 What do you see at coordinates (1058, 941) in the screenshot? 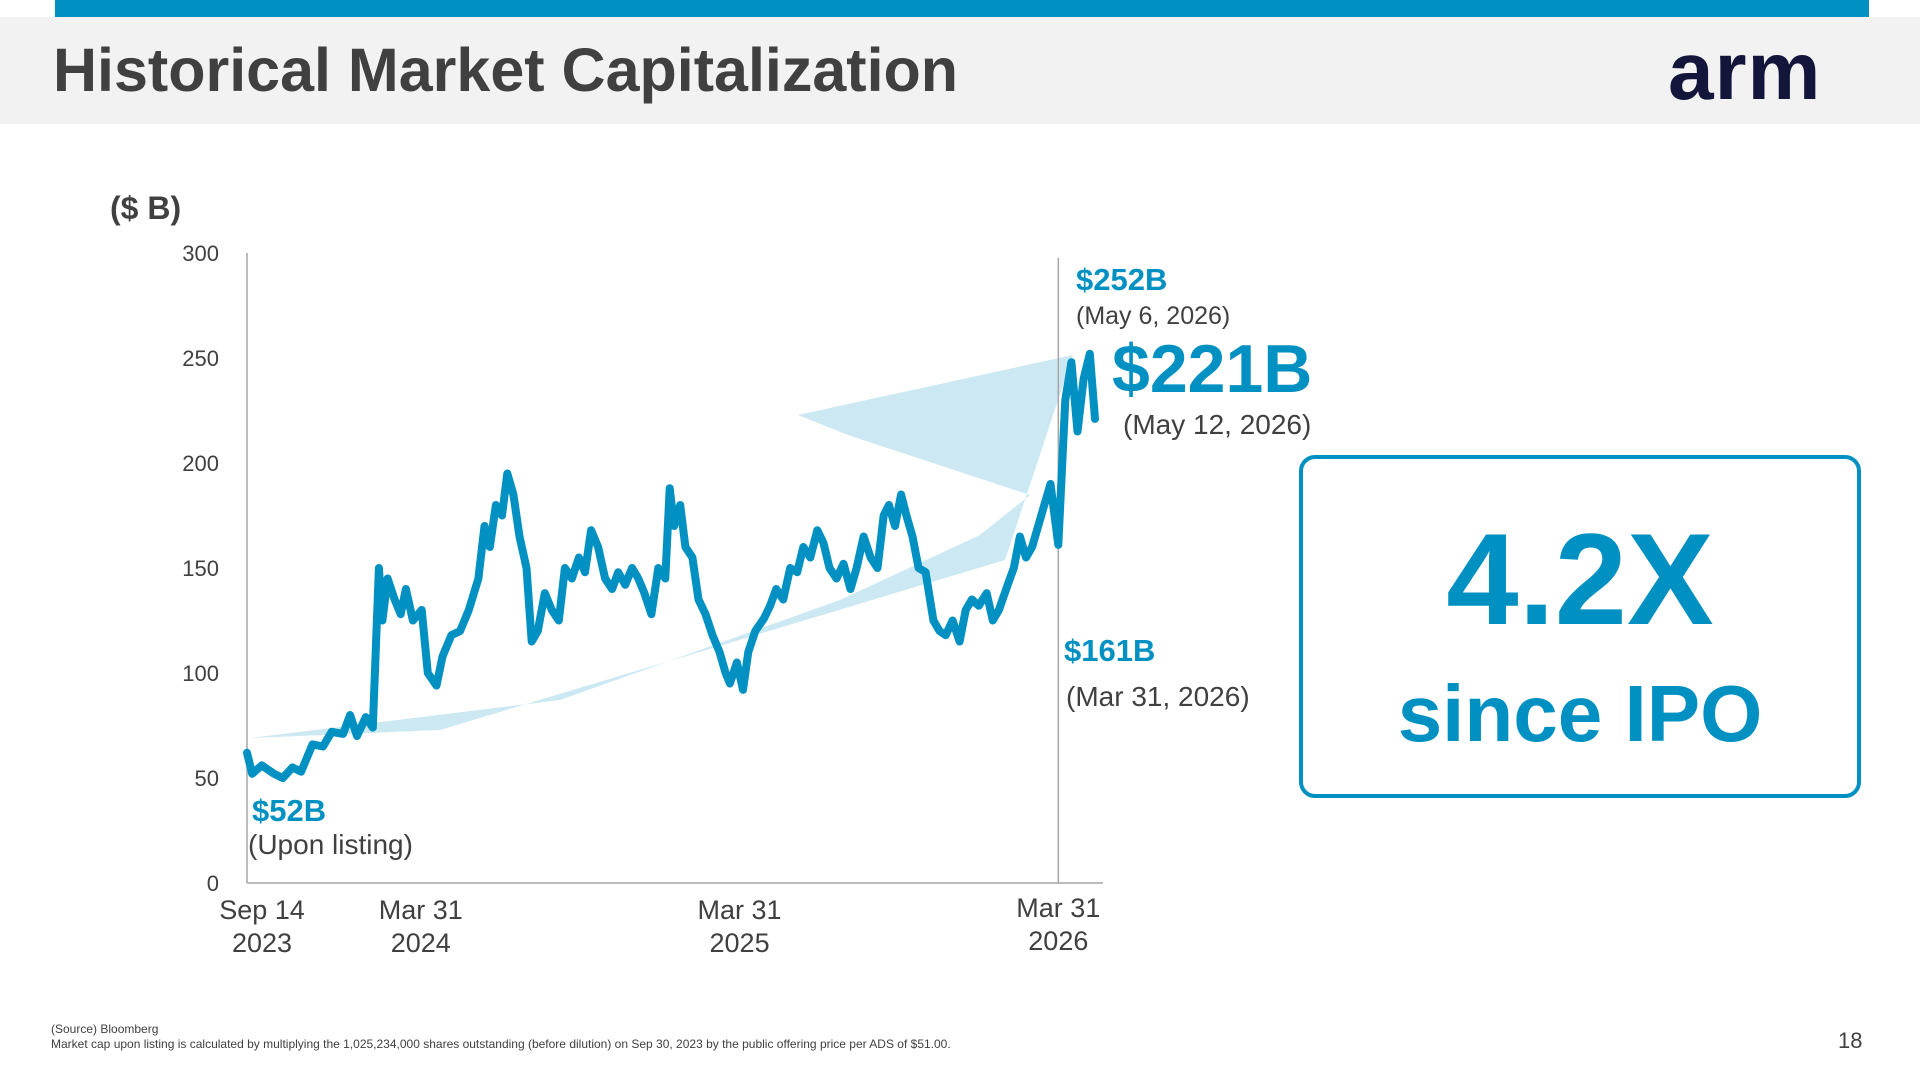
I see `x-tick-label: 2026` at bounding box center [1058, 941].